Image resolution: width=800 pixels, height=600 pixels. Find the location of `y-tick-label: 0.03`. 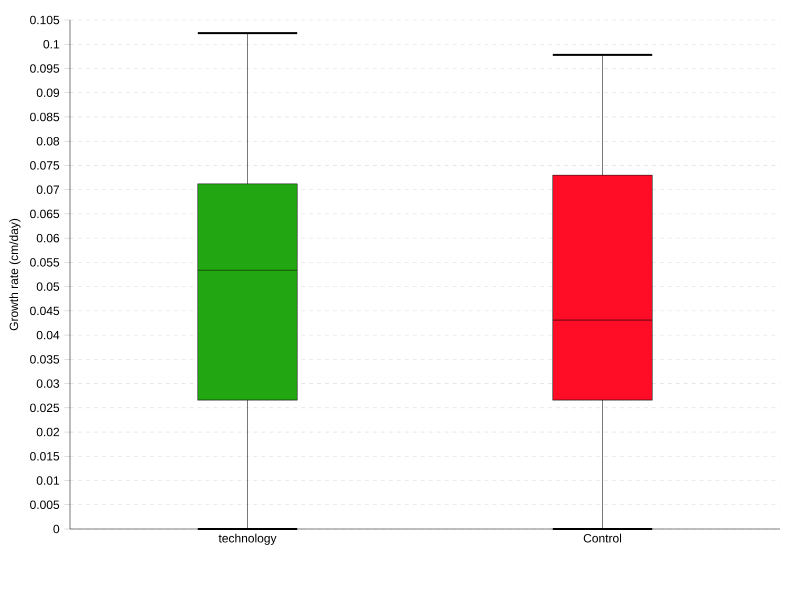

y-tick-label: 0.03 is located at coordinates (48, 383).